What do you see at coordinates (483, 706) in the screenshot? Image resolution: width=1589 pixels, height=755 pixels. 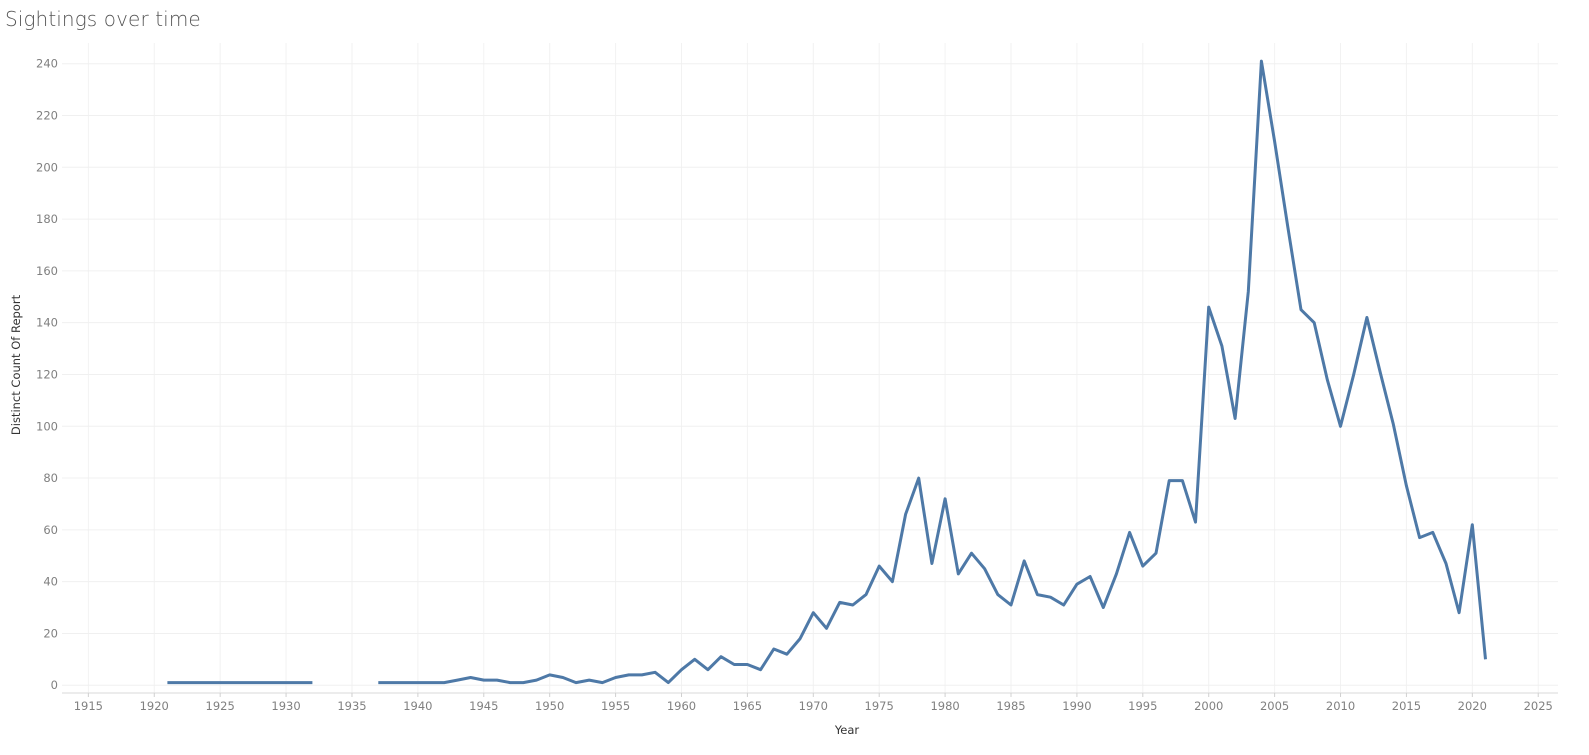 I see `x-tick-label: 1945` at bounding box center [483, 706].